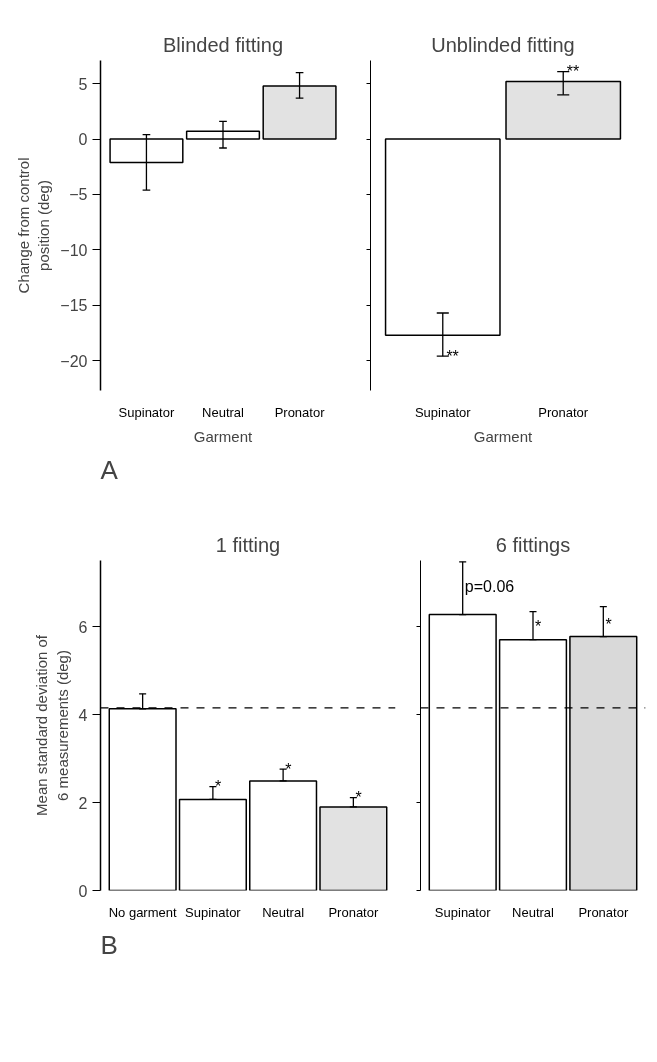  What do you see at coordinates (223, 44) in the screenshot?
I see `chart-title: Blinded fitting` at bounding box center [223, 44].